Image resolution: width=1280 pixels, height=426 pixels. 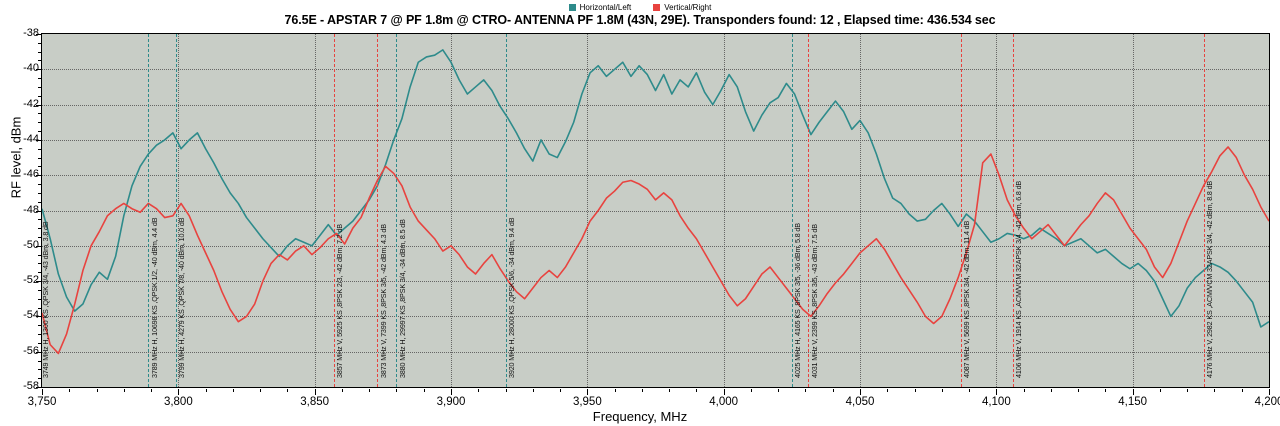 What do you see at coordinates (1267, 402) in the screenshot?
I see `x-tick-label: 4,200` at bounding box center [1267, 402].